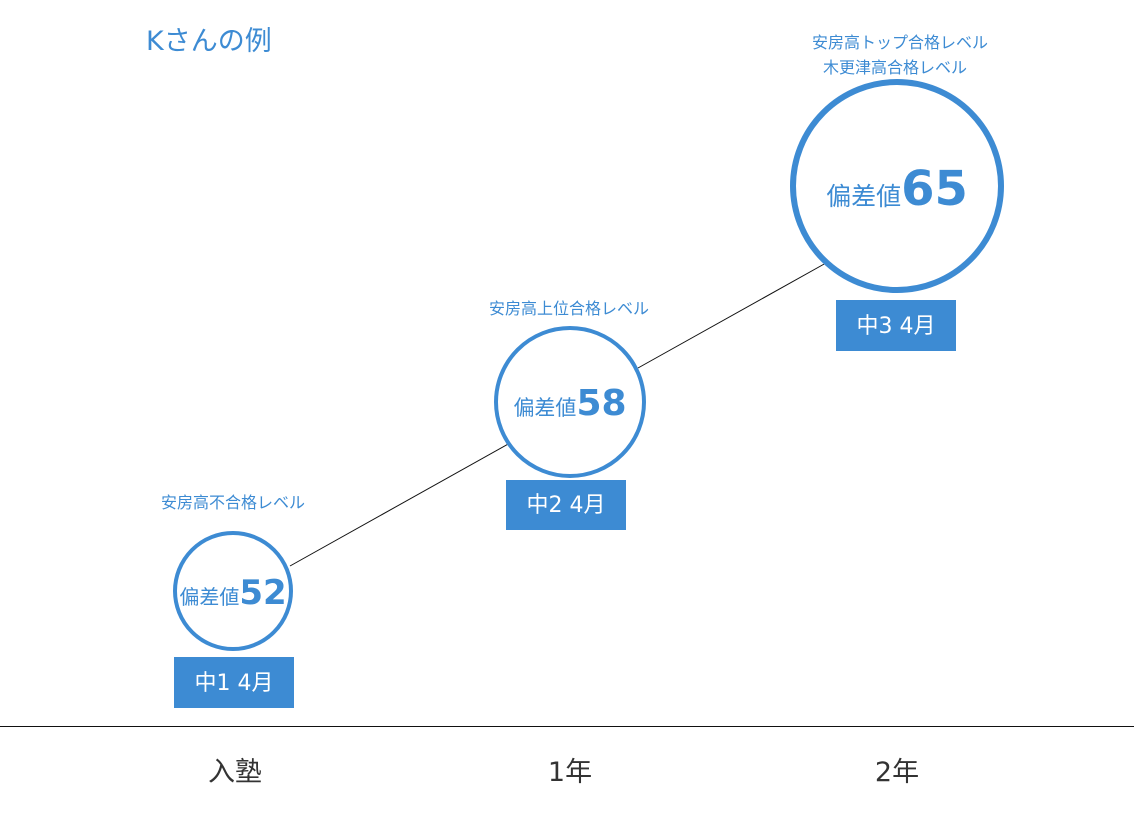 Image resolution: width=1134 pixels, height=834 pixels. I want to click on diagram-title: Kさんの例, so click(209, 41).